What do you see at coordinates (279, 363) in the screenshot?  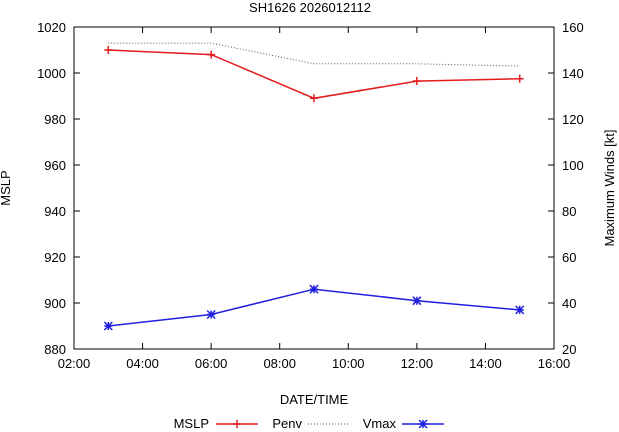 I see `x-tick-label: 08:00` at bounding box center [279, 363].